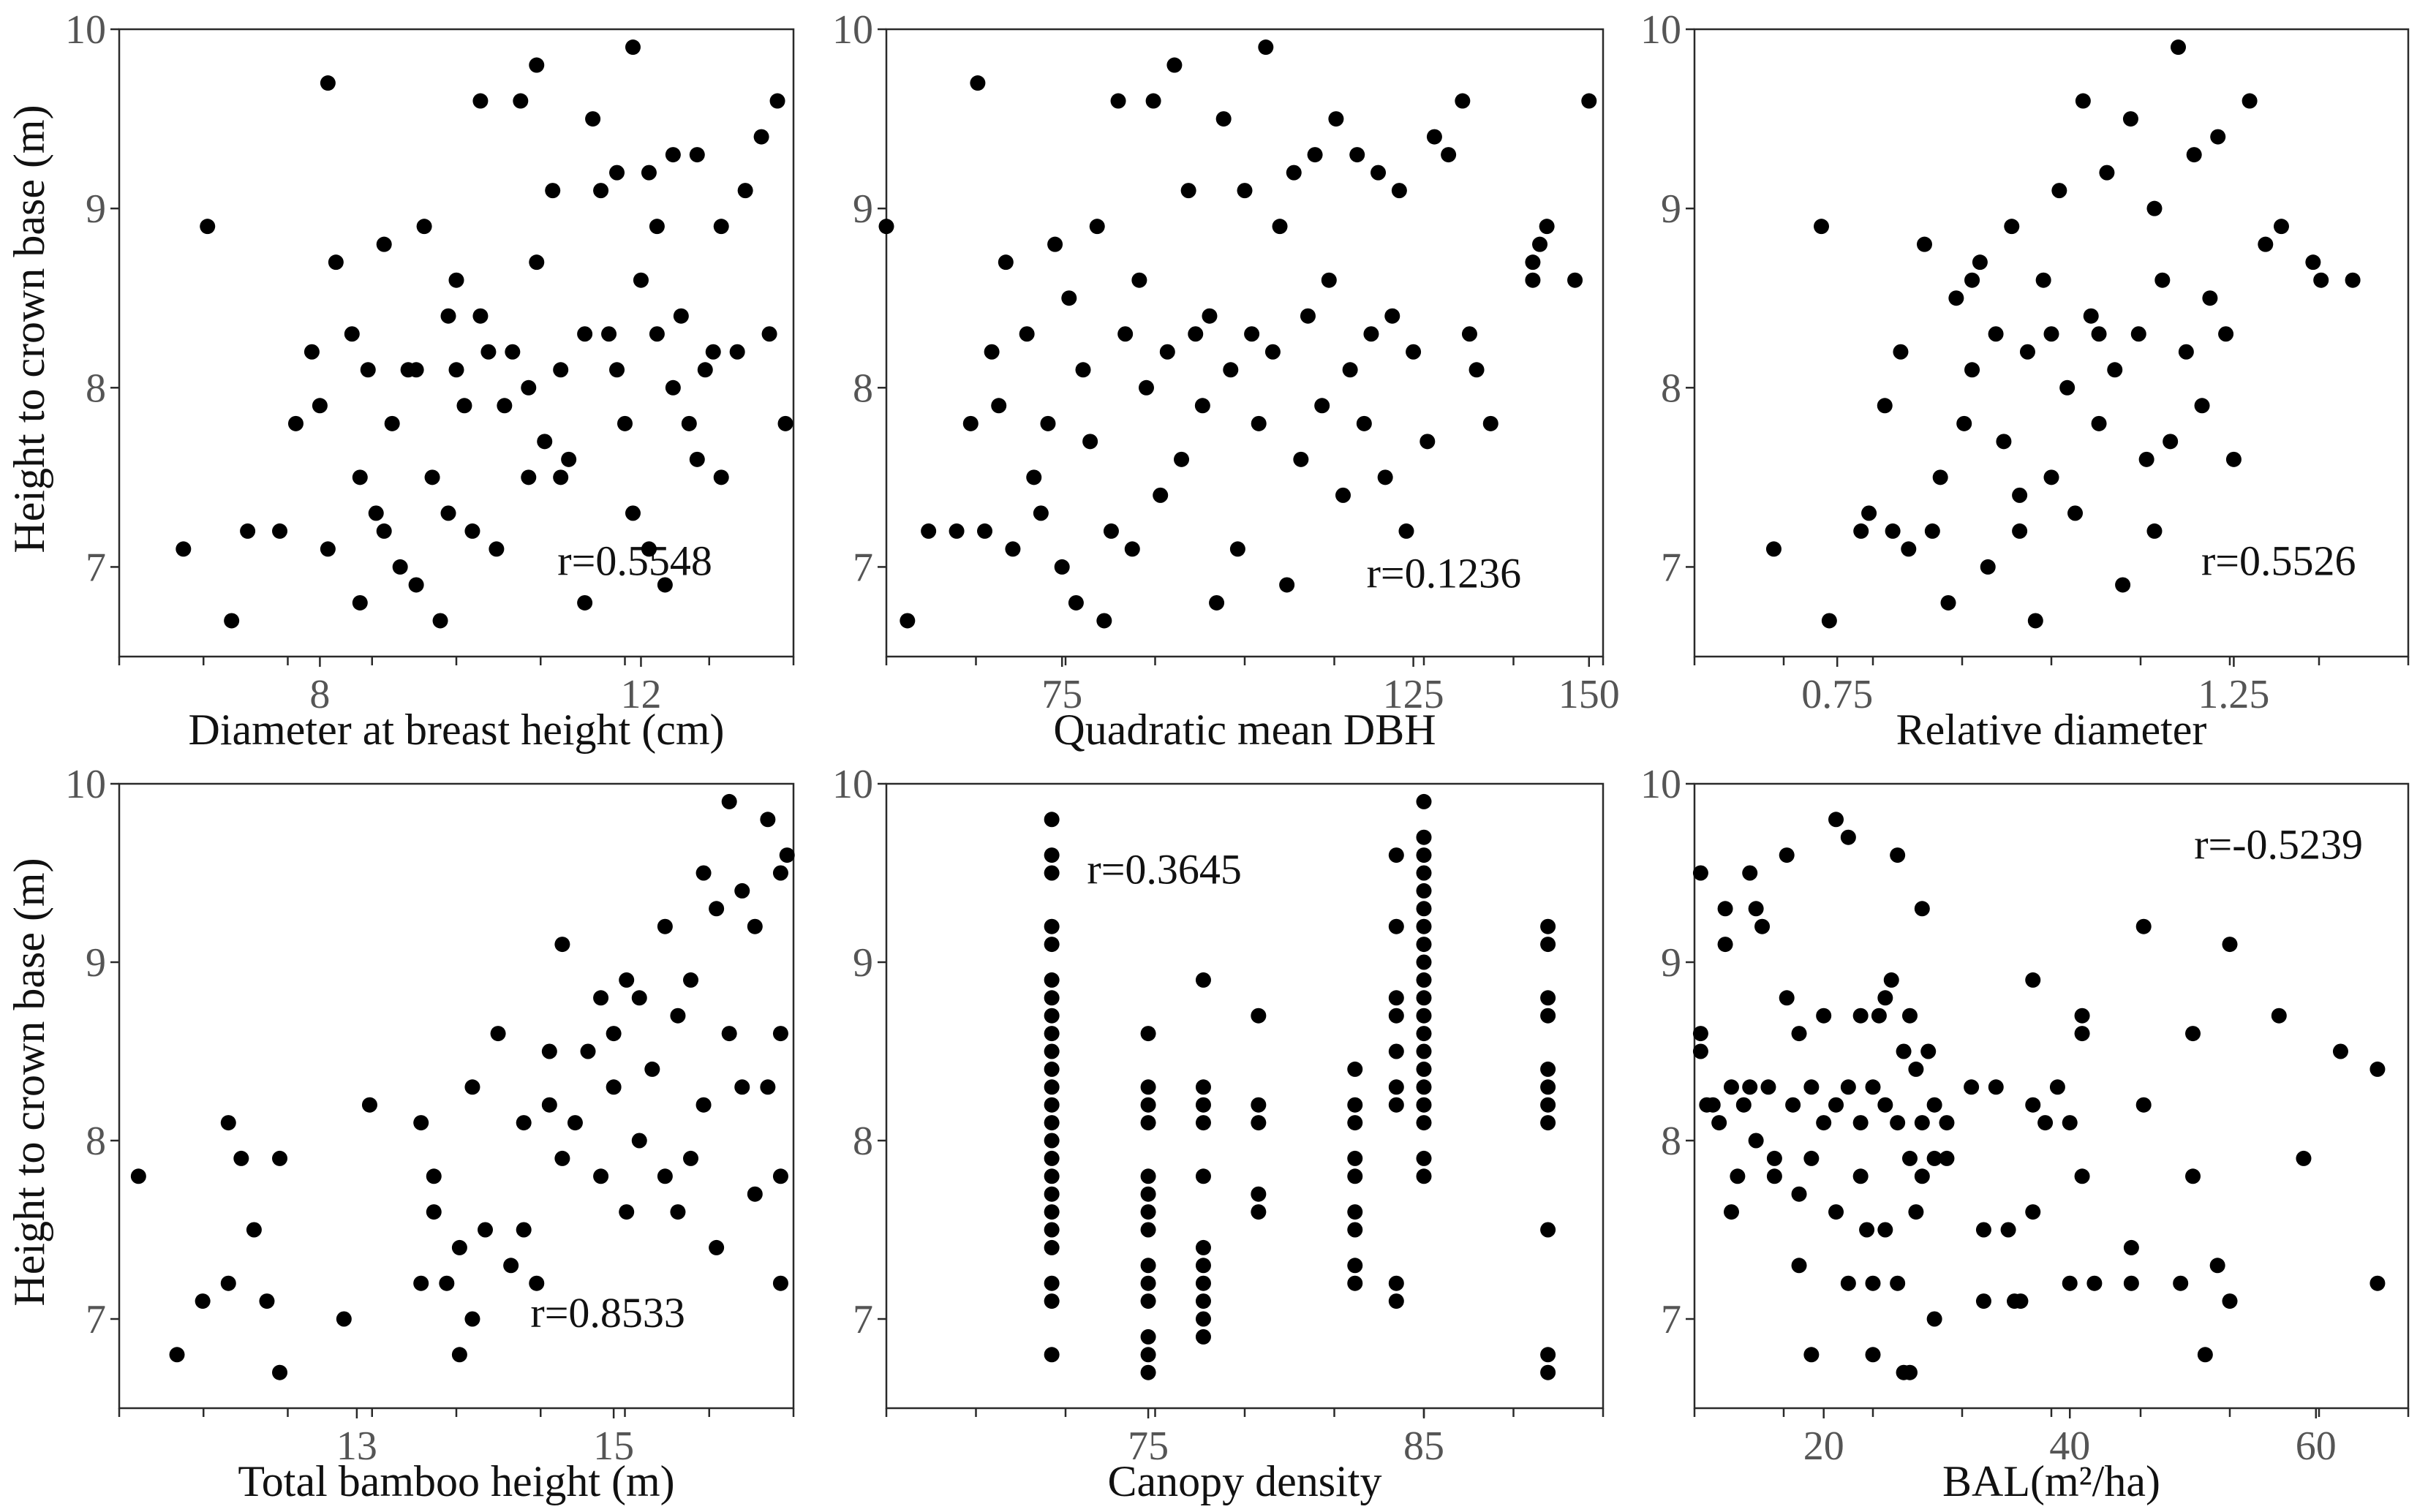 The height and width of the screenshot is (1512, 2428). I want to click on plot-frame, so click(1245, 1096).